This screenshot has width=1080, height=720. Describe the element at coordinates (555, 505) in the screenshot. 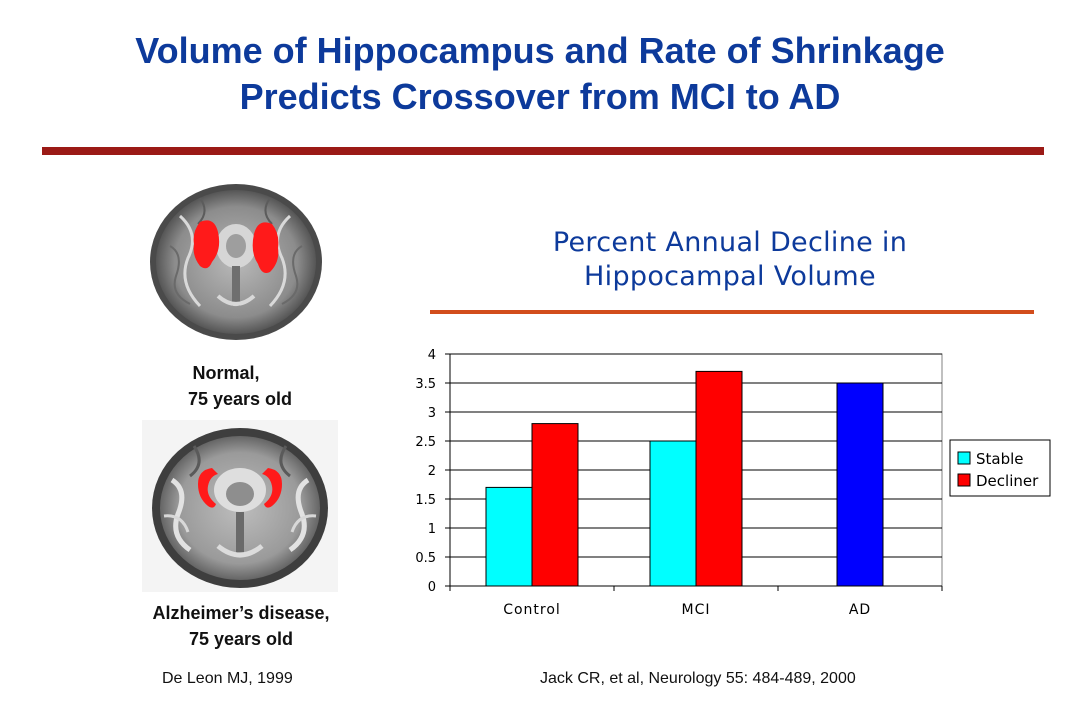

I see `bar-control-decliner` at that location.